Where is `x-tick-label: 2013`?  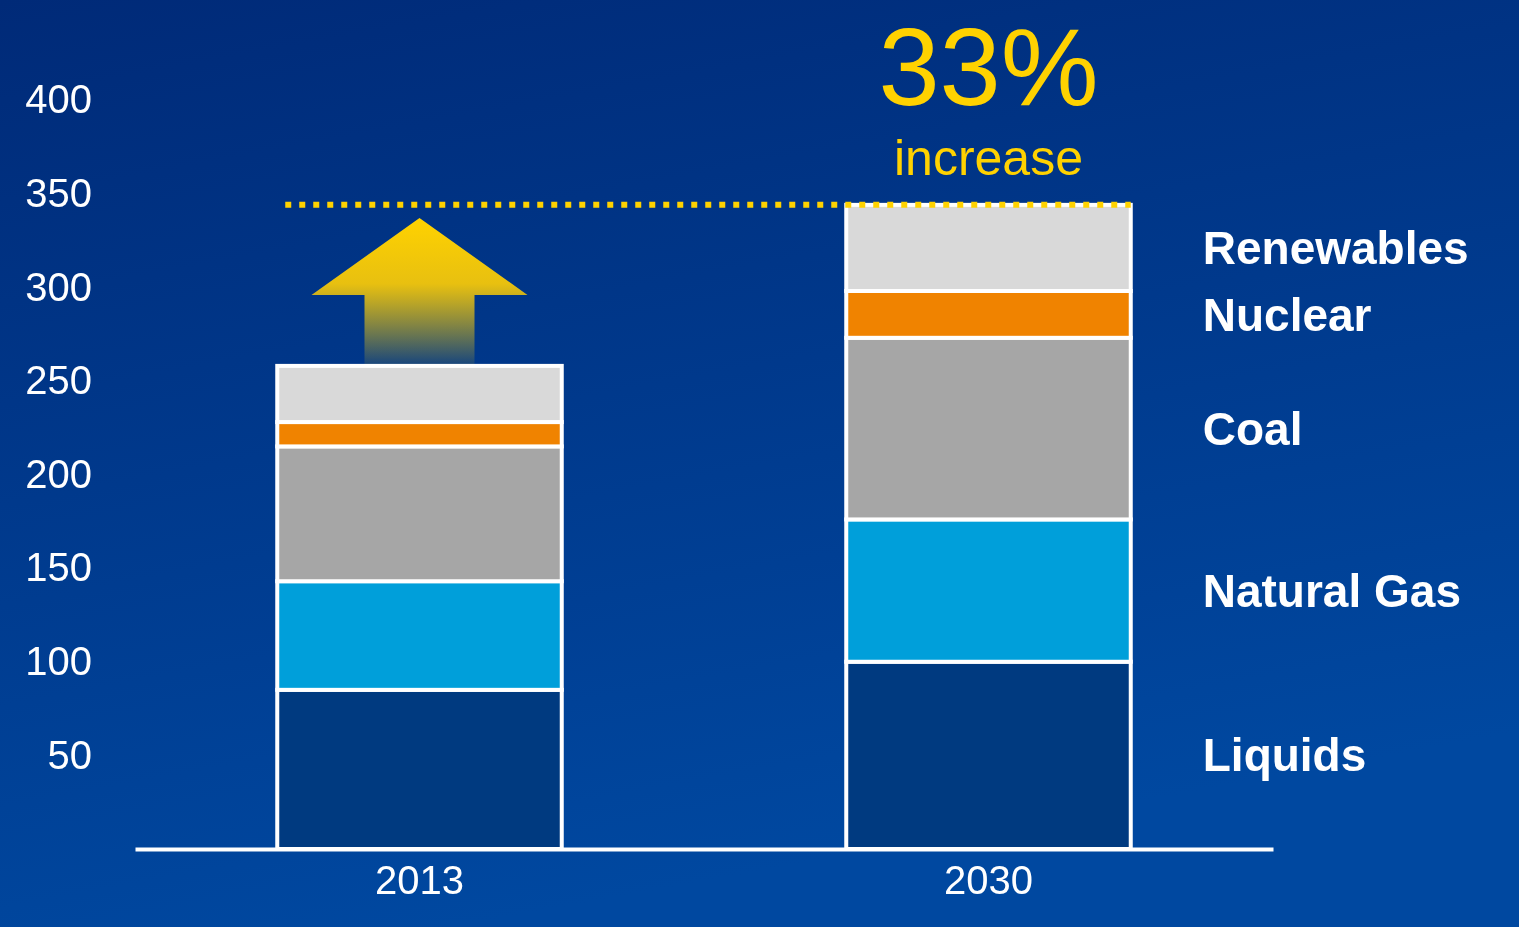
x-tick-label: 2013 is located at coordinates (419, 880).